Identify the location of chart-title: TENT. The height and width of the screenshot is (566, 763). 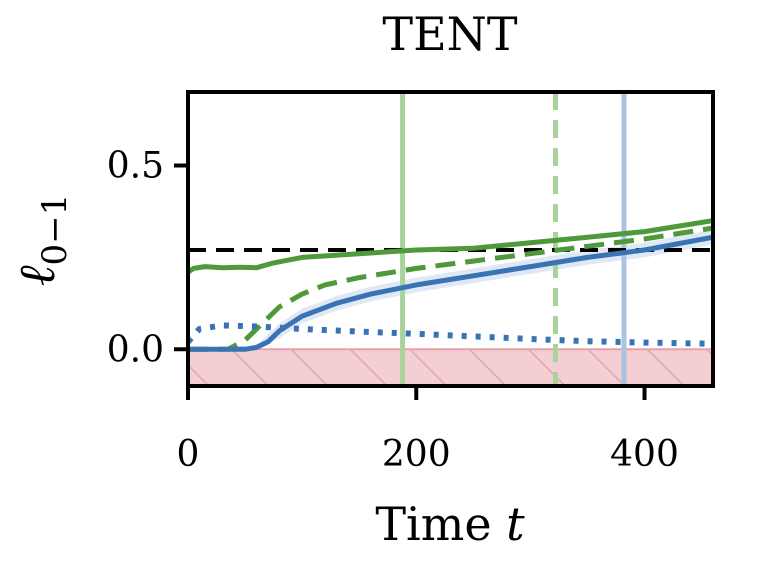
(450, 34).